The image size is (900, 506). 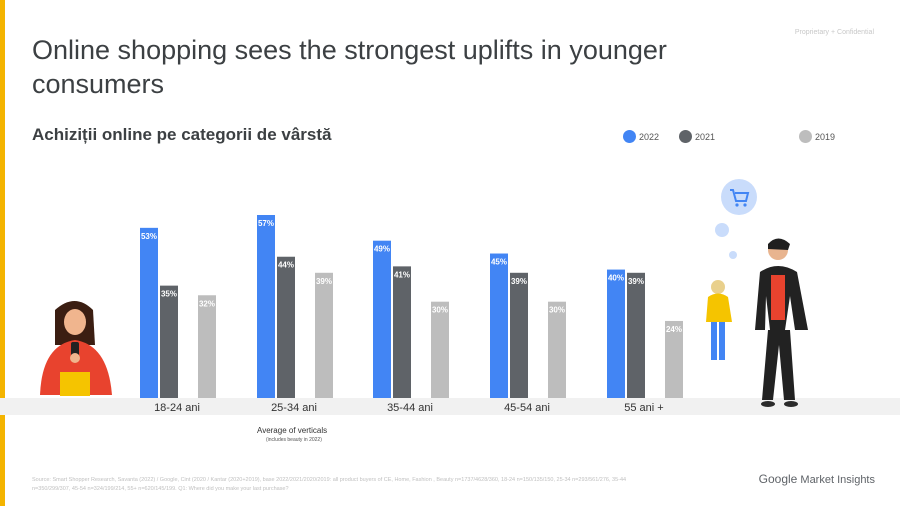 I want to click on legend-item-2022: 2022, so click(x=641, y=136).